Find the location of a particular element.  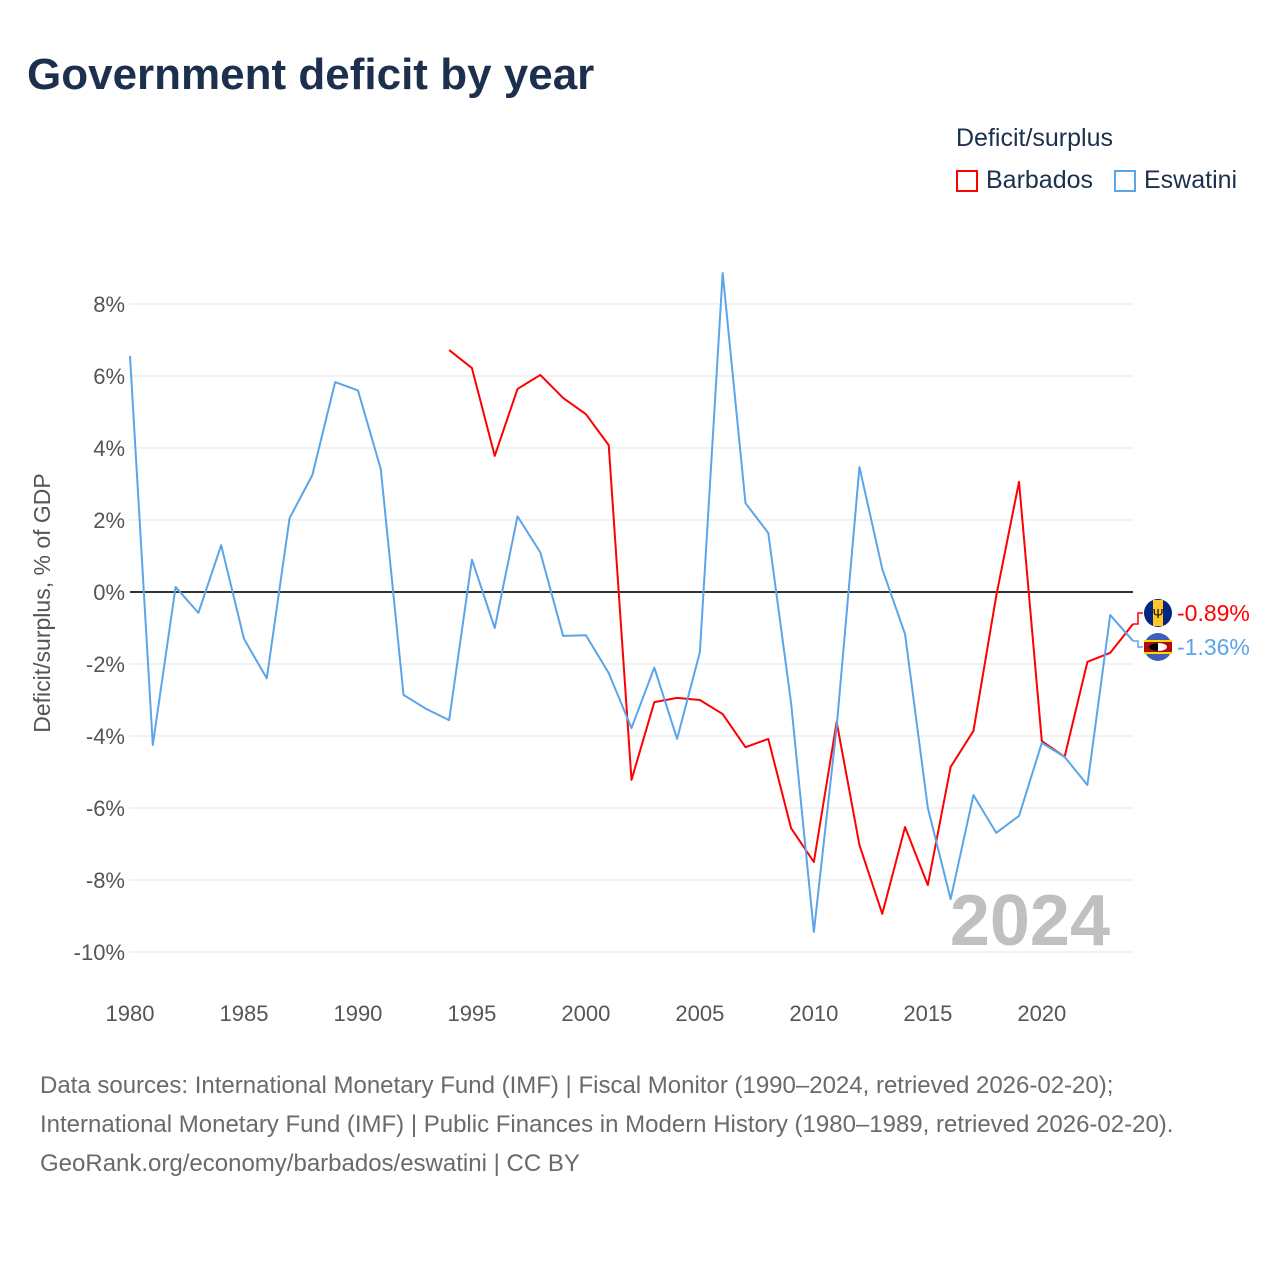

year-watermark: 2024 is located at coordinates (1030, 921).